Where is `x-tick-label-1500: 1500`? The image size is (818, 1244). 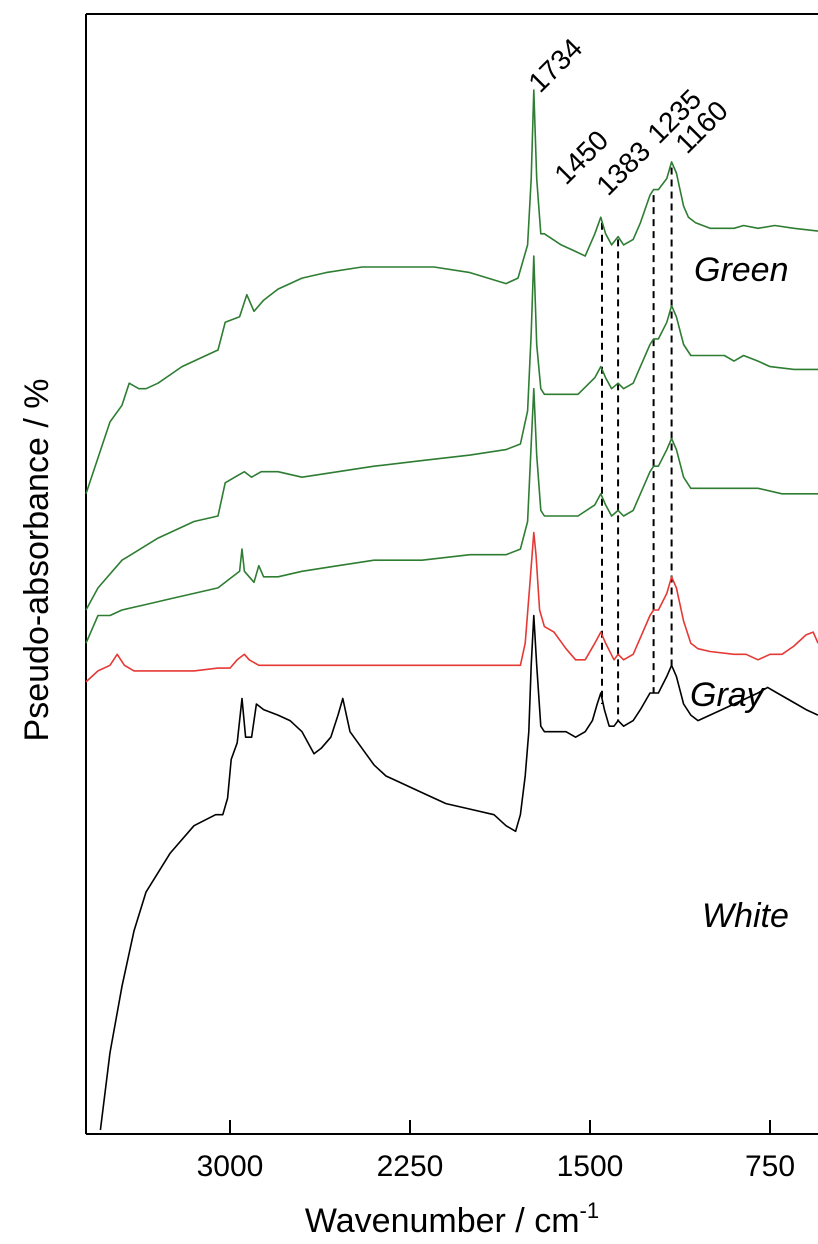
x-tick-label-1500: 1500 is located at coordinates (590, 1166).